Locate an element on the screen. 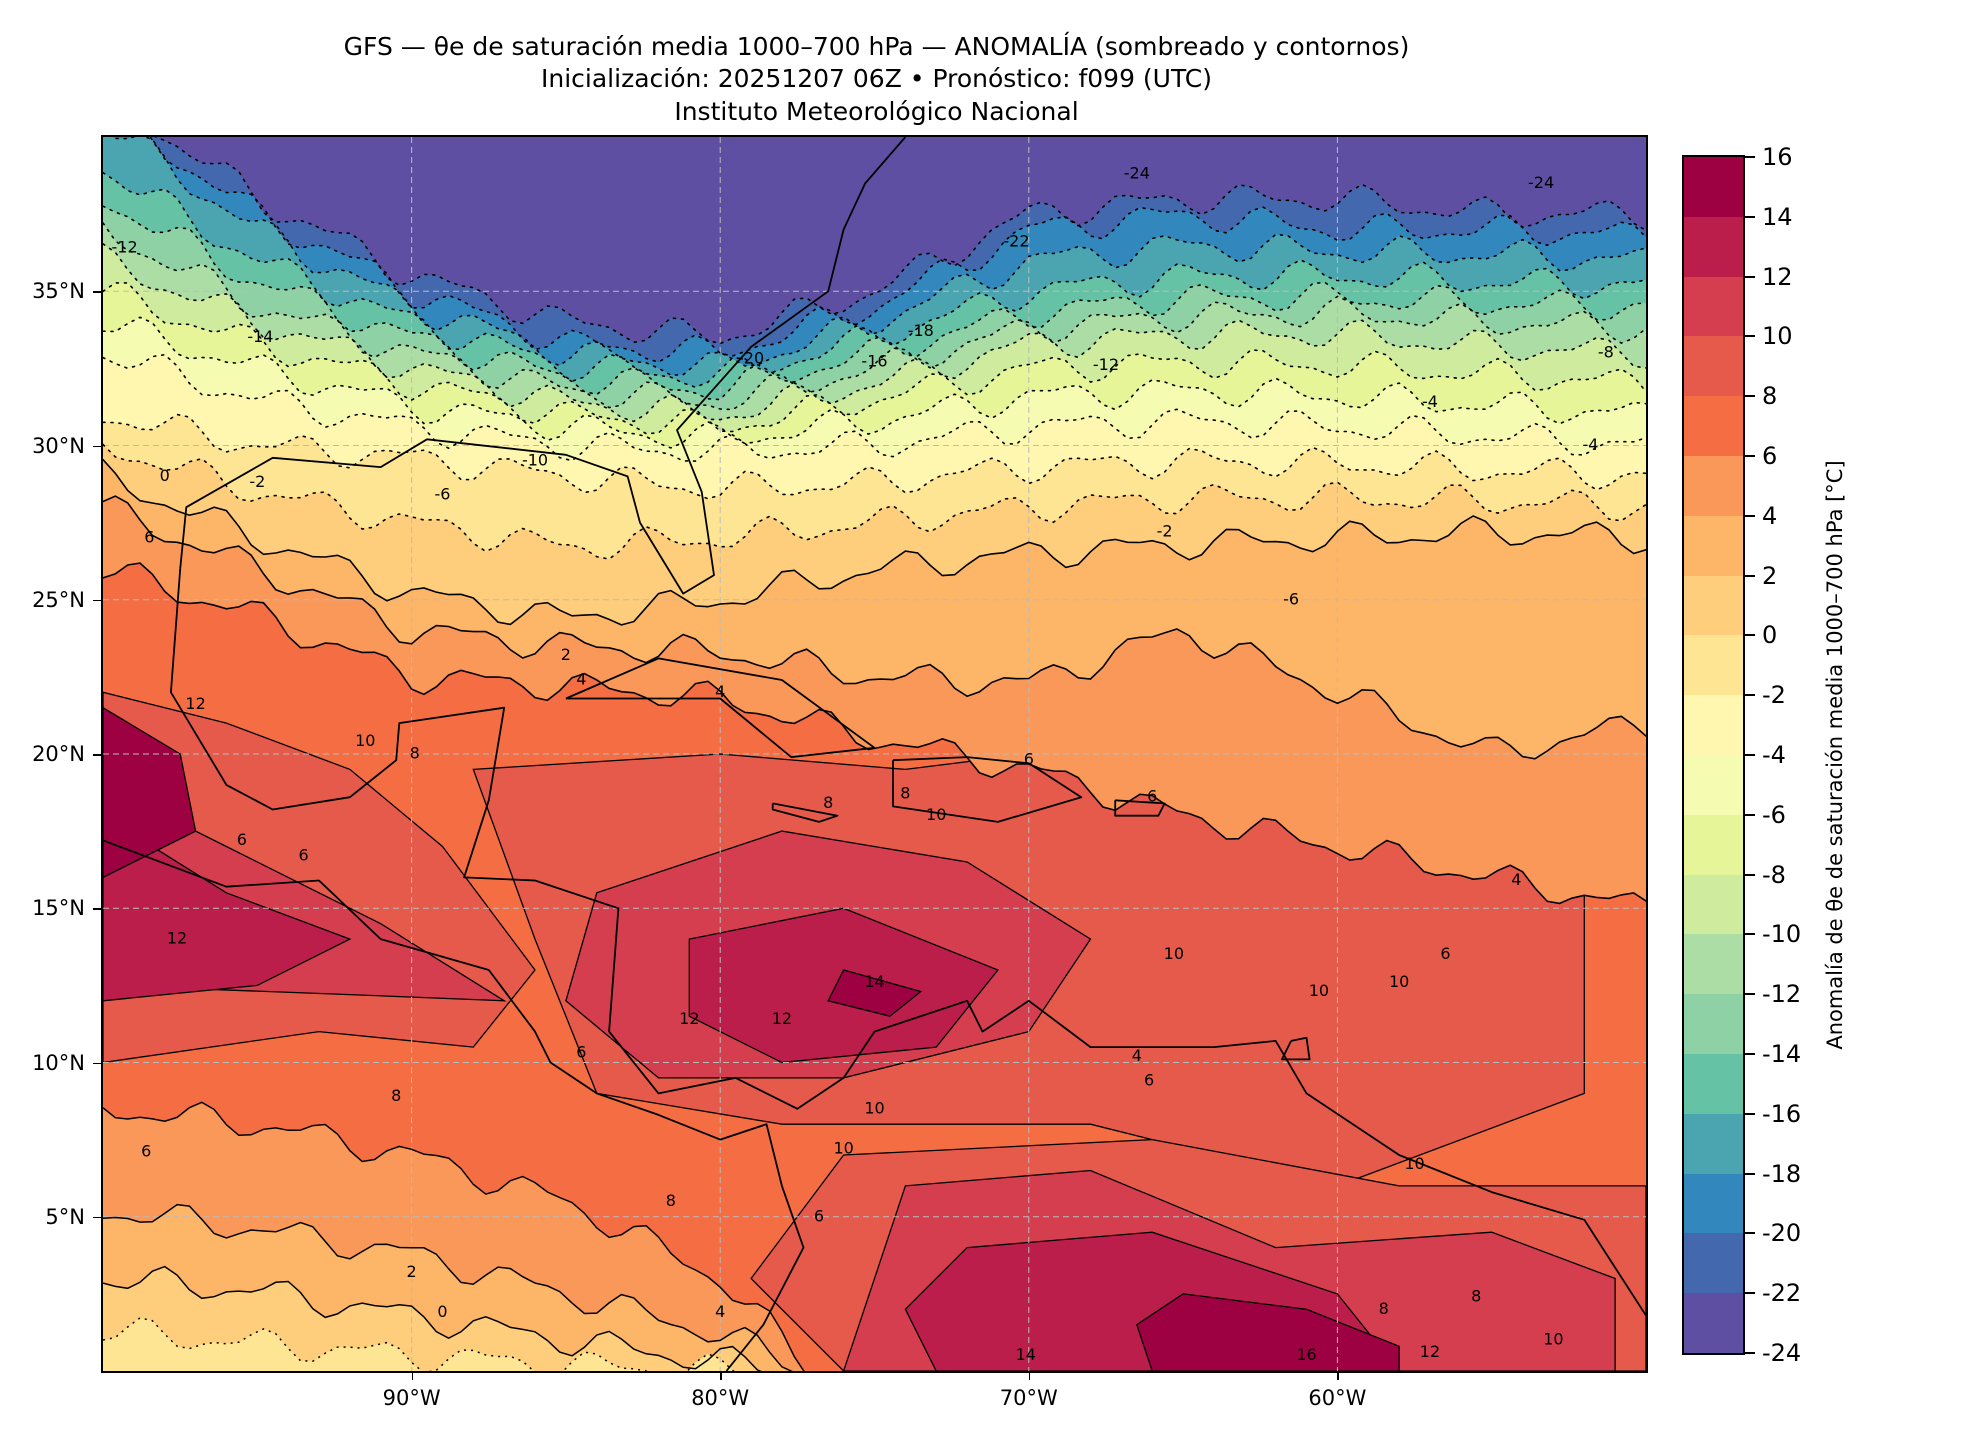 This screenshot has width=1980, height=1440. x-tick-label: 80°W is located at coordinates (720, 1398).